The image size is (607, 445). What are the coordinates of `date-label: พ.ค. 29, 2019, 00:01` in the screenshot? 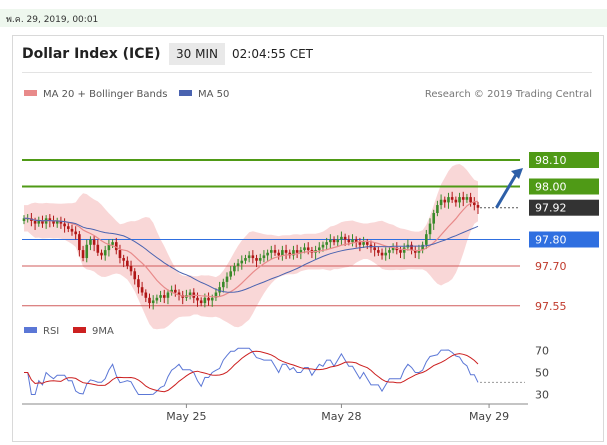 It's located at (52, 20).